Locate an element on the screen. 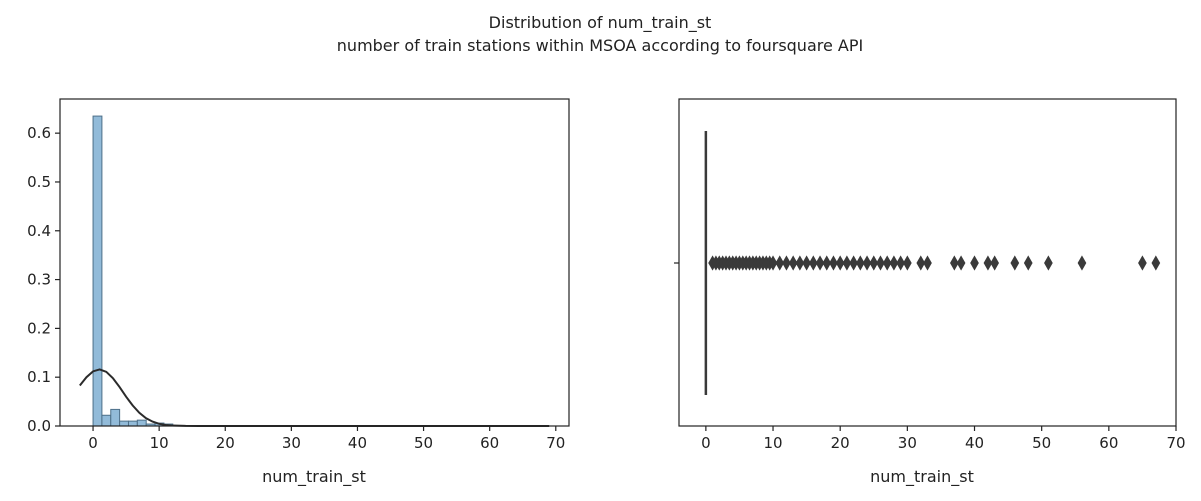 The image size is (1201, 501). boxplot-outliers is located at coordinates (934, 263).